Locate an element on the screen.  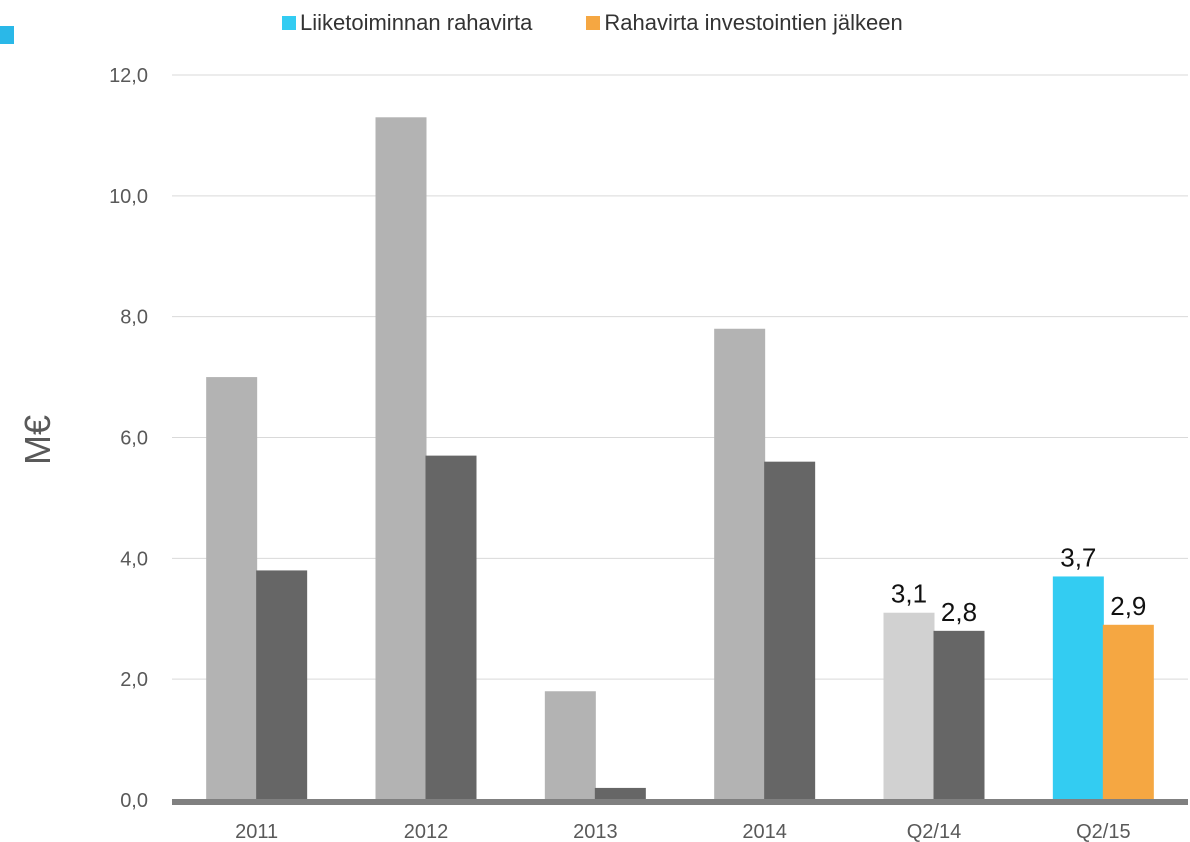
x-tick-label: 2014 is located at coordinates (764, 831).